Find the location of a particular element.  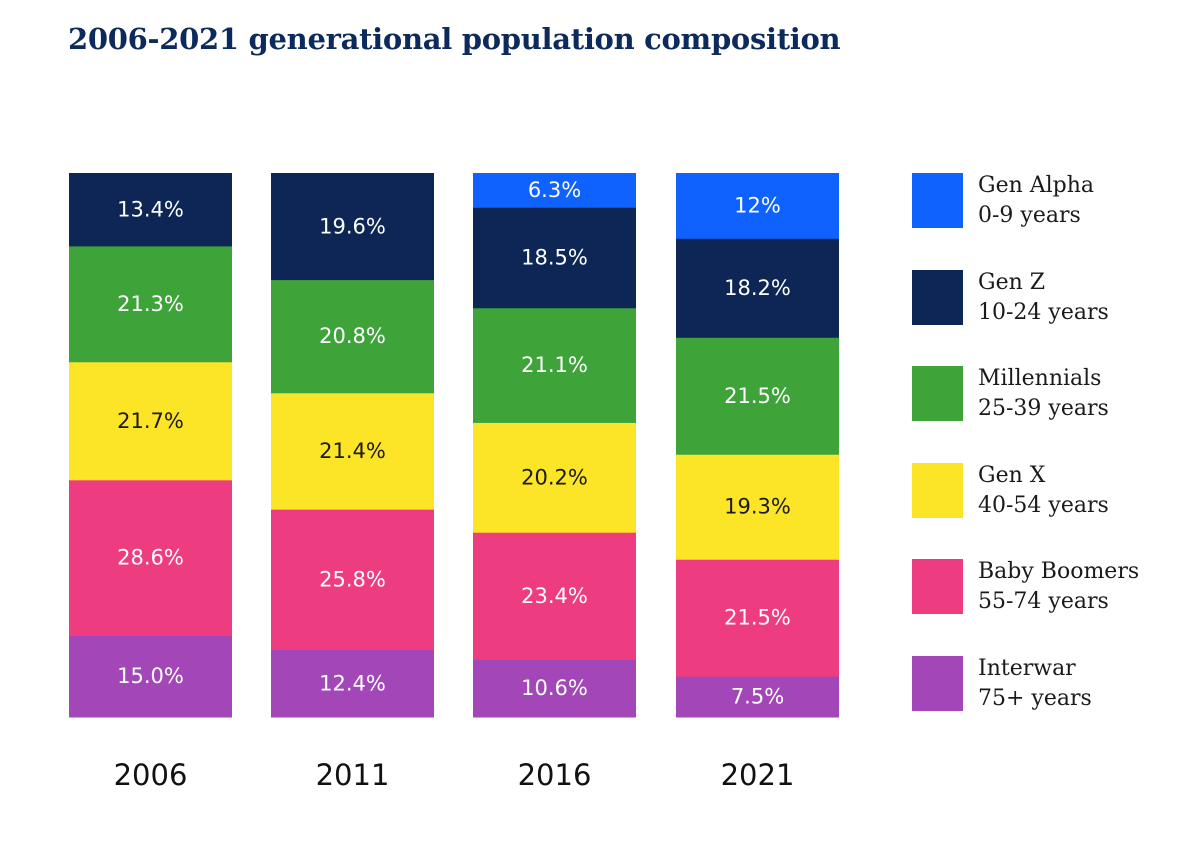

legend-label: Gen X 40-54 years is located at coordinates (1043, 491).